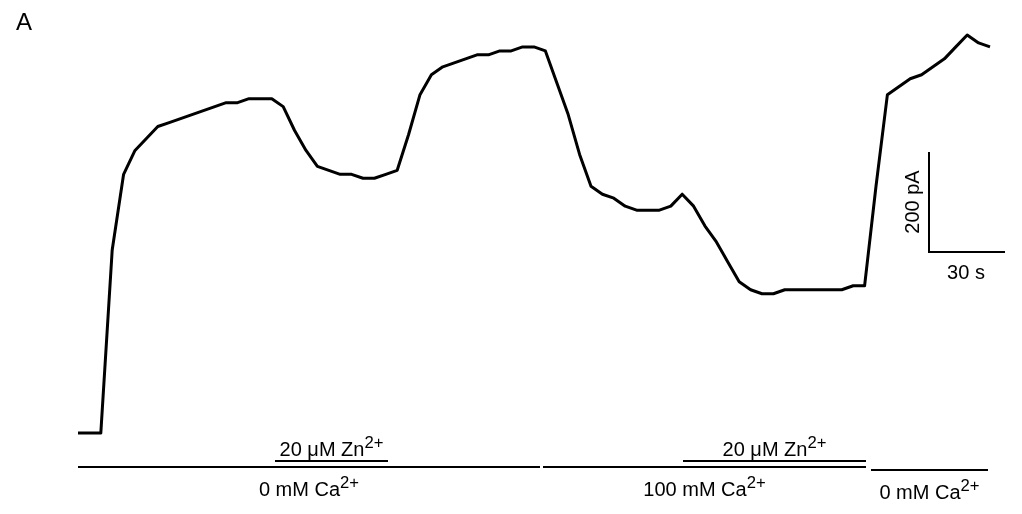 Image resolution: width=1022 pixels, height=514 pixels. Describe the element at coordinates (24, 22) in the screenshot. I see `chart-title: A` at that location.